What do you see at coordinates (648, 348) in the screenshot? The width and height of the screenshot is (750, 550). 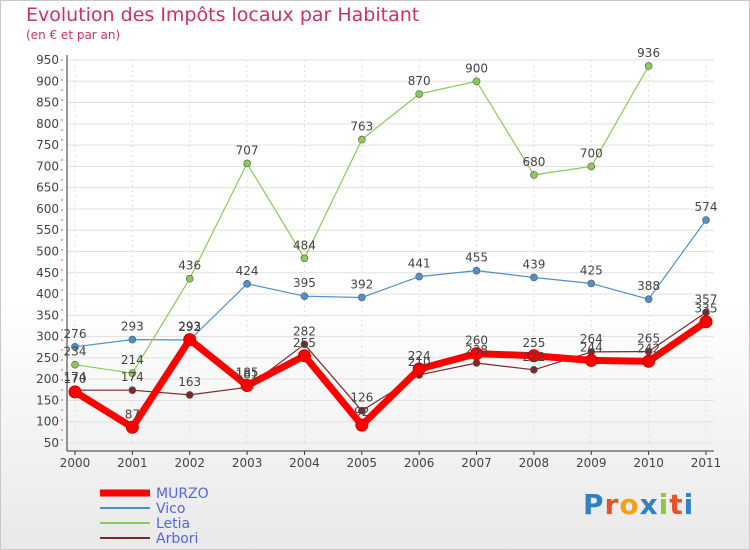 I see `data-label-murzo: 242` at bounding box center [648, 348].